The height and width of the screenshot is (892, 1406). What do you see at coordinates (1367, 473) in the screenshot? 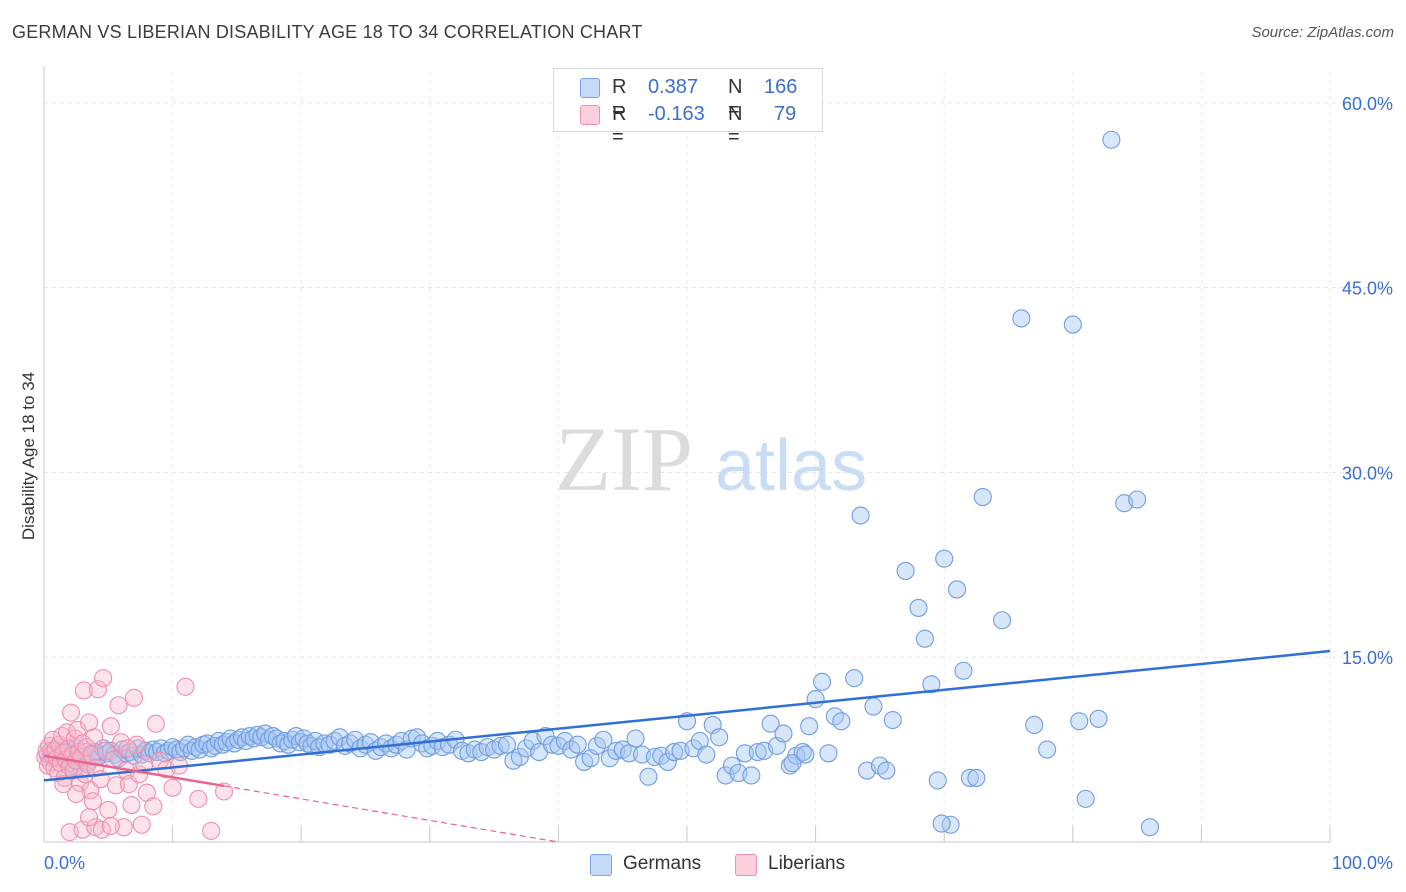
I see `y-tick-label: 30.0%` at bounding box center [1367, 473].